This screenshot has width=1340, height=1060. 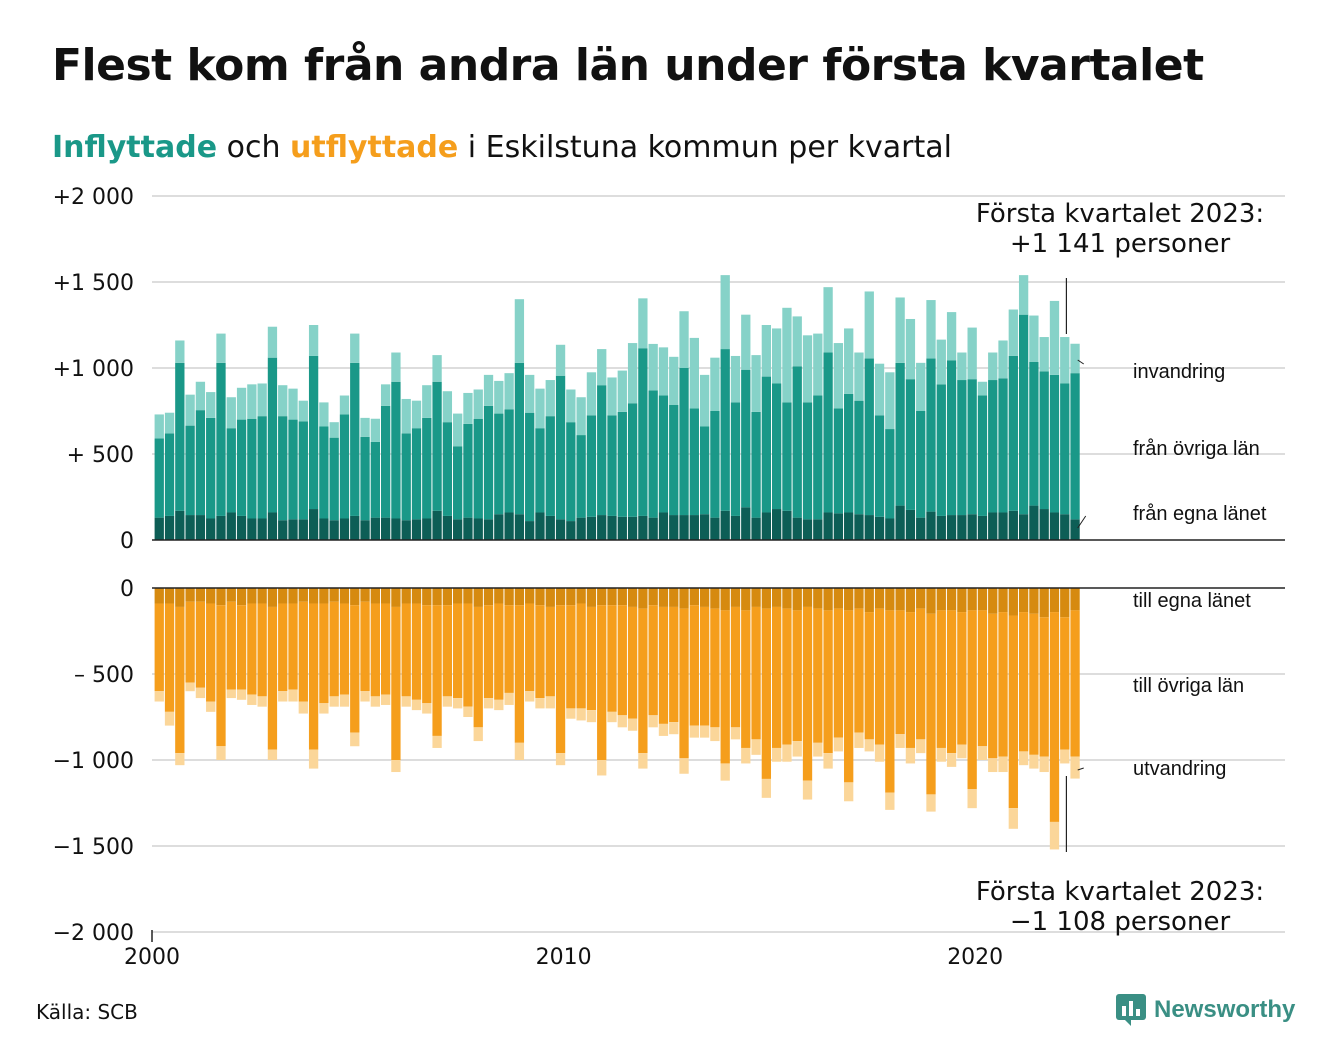 I want to click on x-tick-label: 2010, so click(x=564, y=957).